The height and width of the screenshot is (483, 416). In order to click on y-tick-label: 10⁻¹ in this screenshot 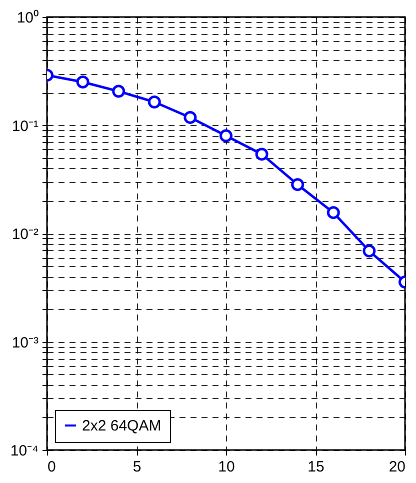, I will do `click(25, 126)`.